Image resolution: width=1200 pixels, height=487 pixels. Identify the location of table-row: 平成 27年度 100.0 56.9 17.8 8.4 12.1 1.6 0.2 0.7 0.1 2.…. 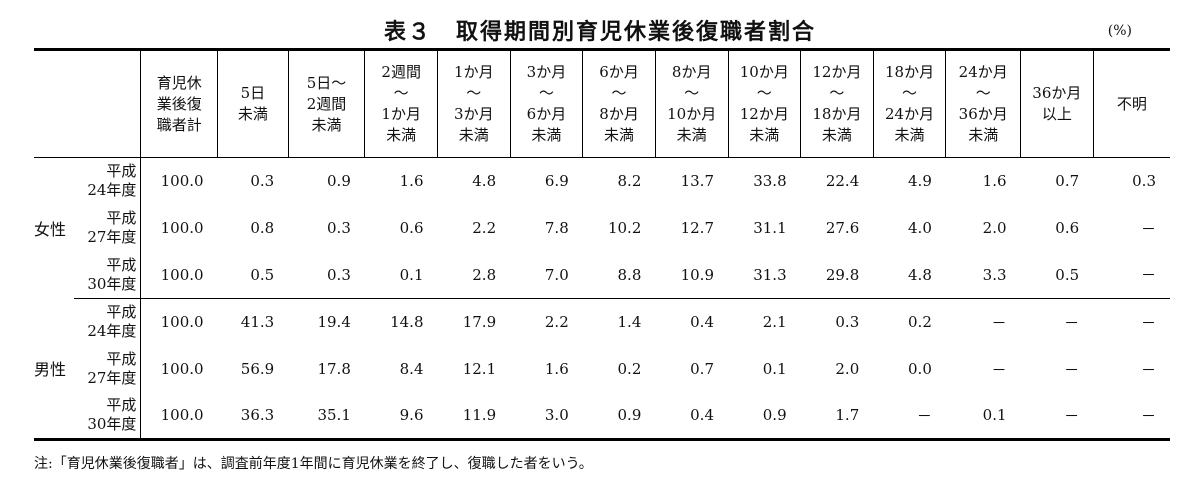
(602, 369).